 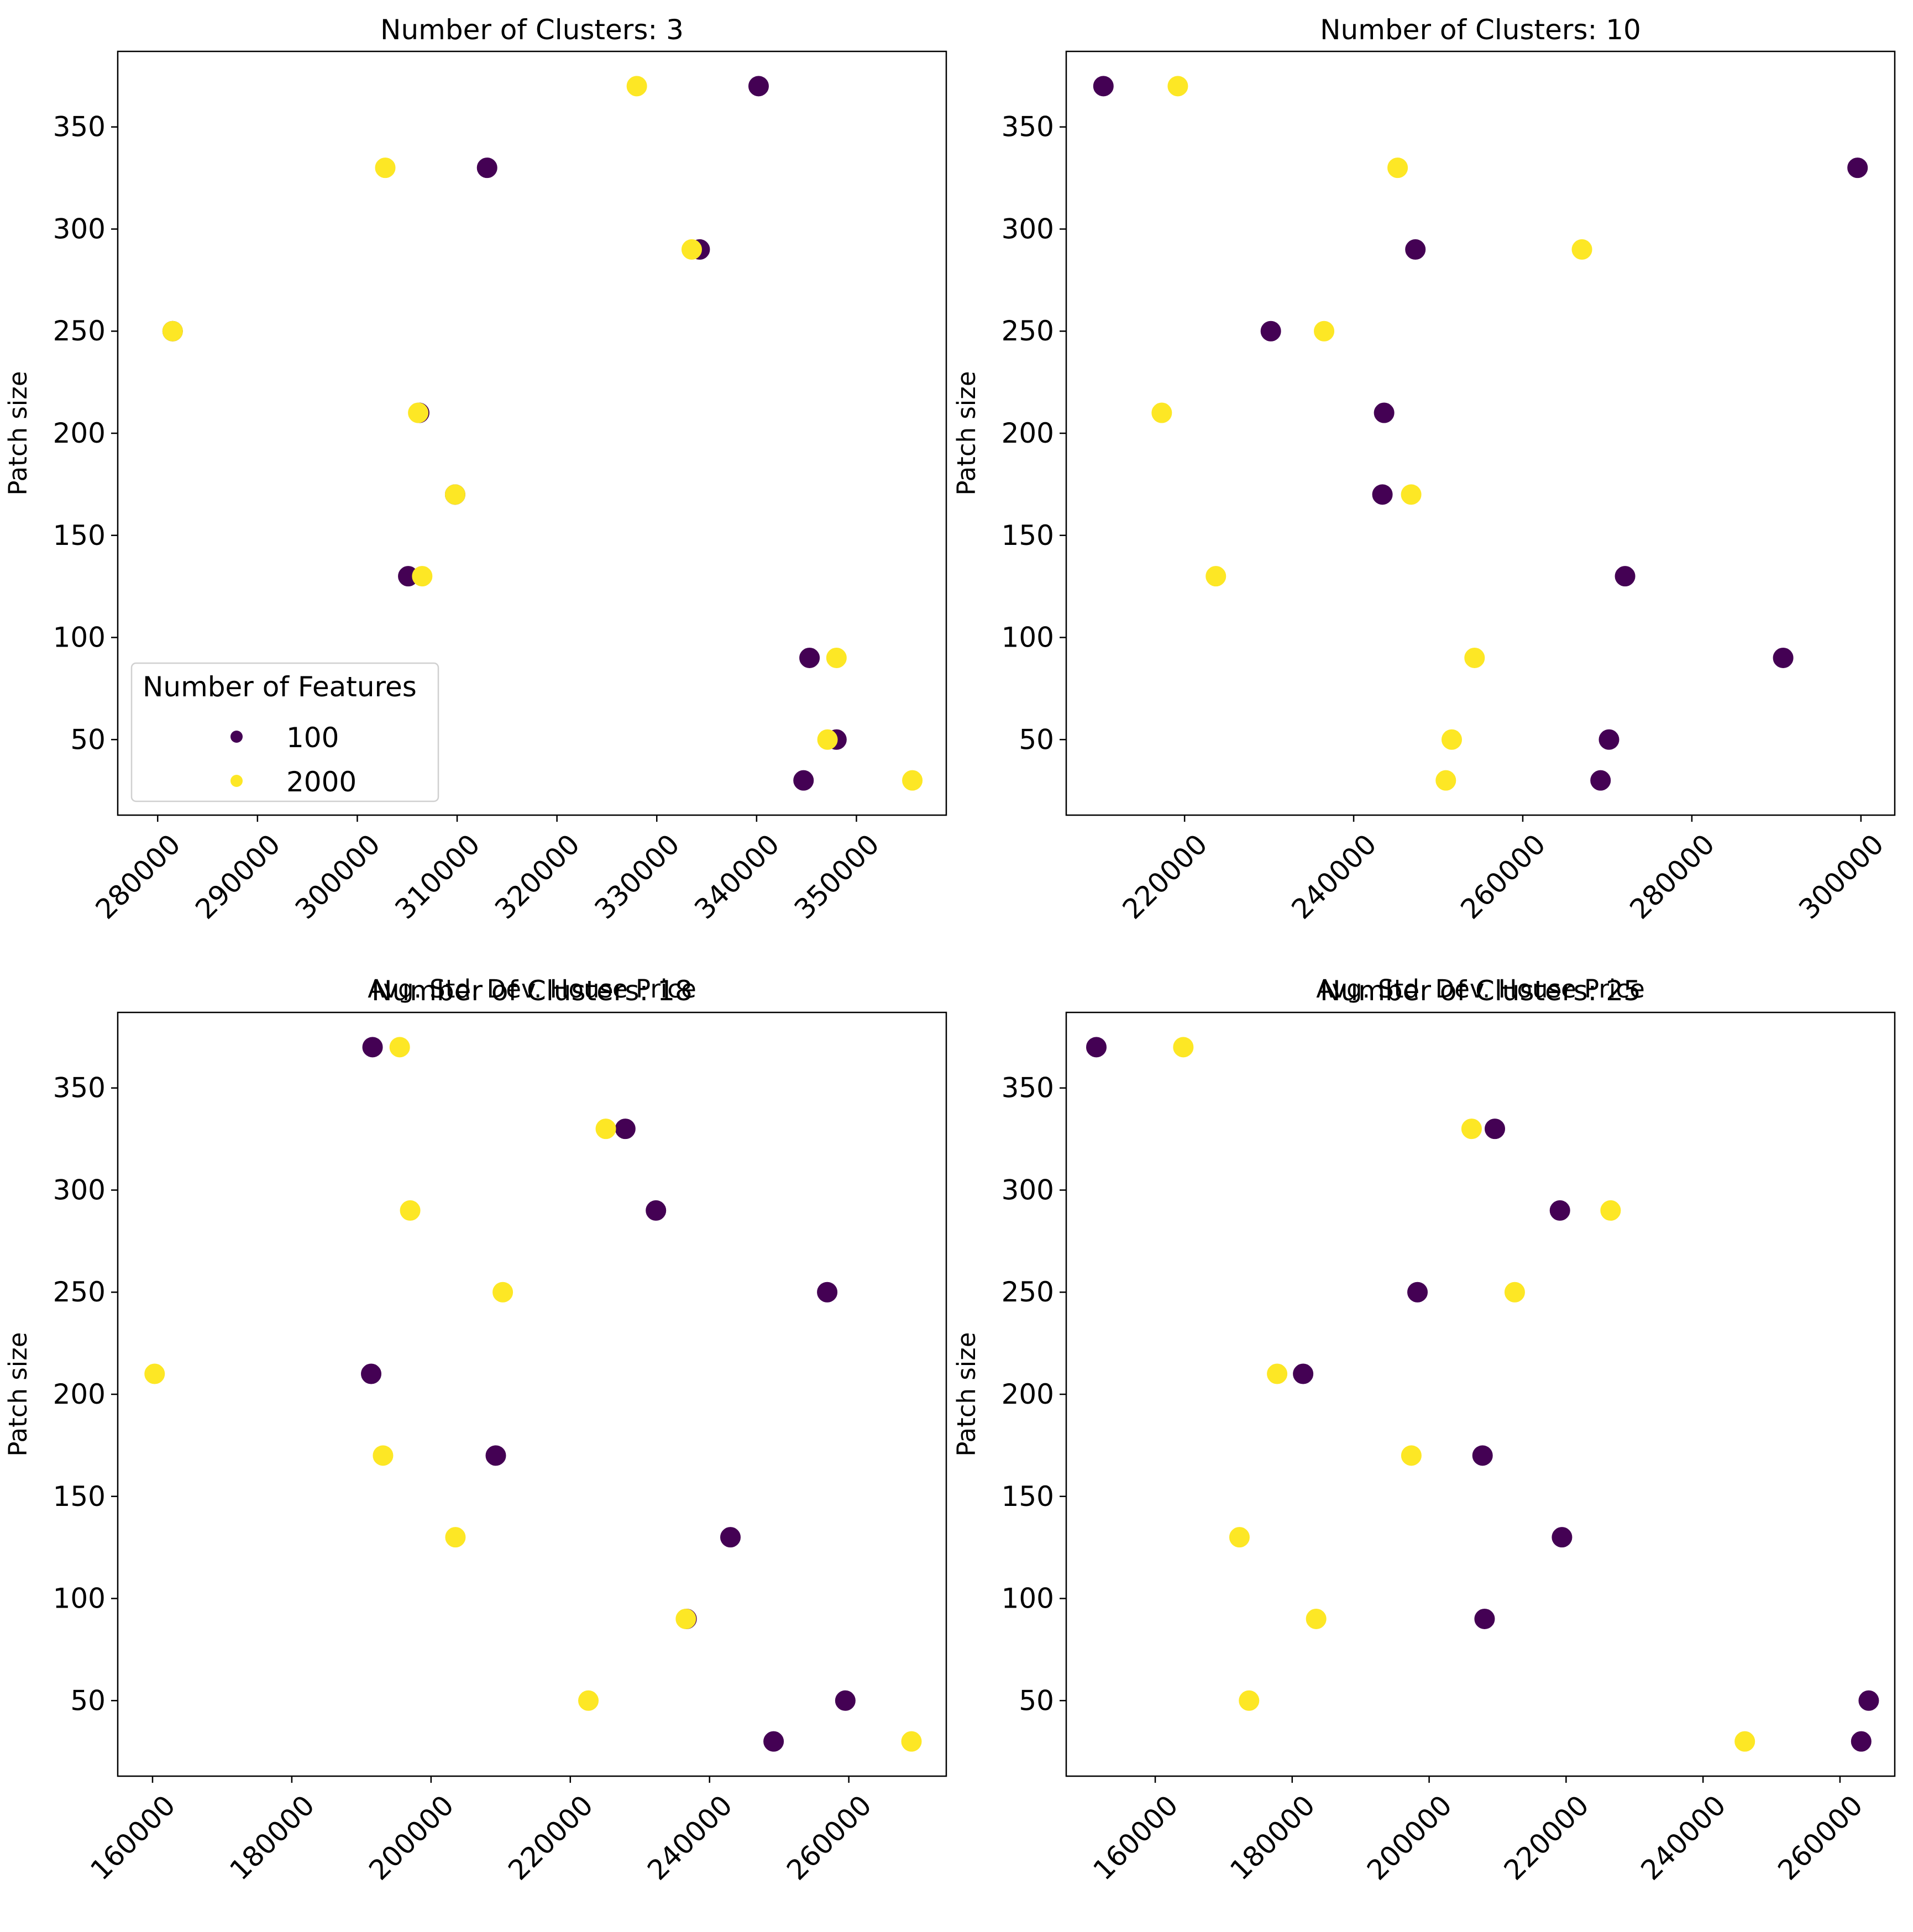 I want to click on x-tick-label: 320000, so click(x=538, y=877).